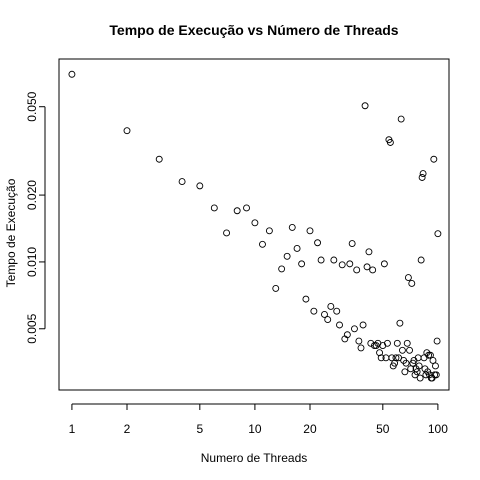  What do you see at coordinates (258, 419) in the screenshot?
I see `x-axis: 1 2 5 10 20 50 100` at bounding box center [258, 419].